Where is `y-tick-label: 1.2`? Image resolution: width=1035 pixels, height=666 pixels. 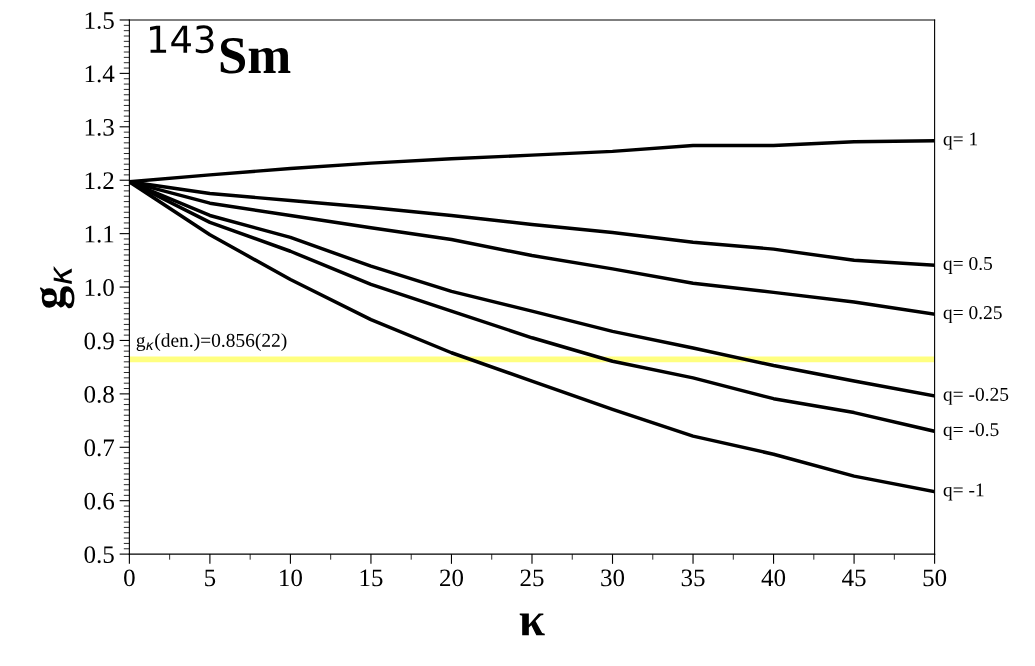 y-tick-label: 1.2 is located at coordinates (99, 181).